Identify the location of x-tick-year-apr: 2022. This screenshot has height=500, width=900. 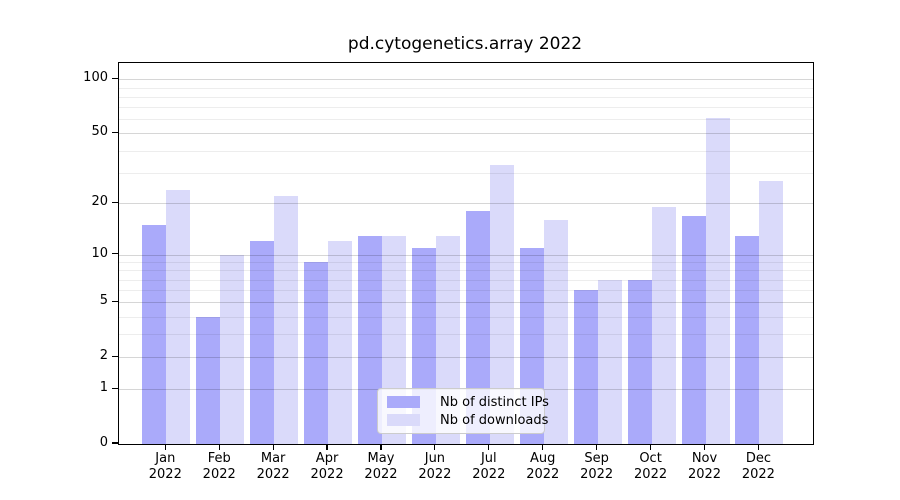
(327, 474).